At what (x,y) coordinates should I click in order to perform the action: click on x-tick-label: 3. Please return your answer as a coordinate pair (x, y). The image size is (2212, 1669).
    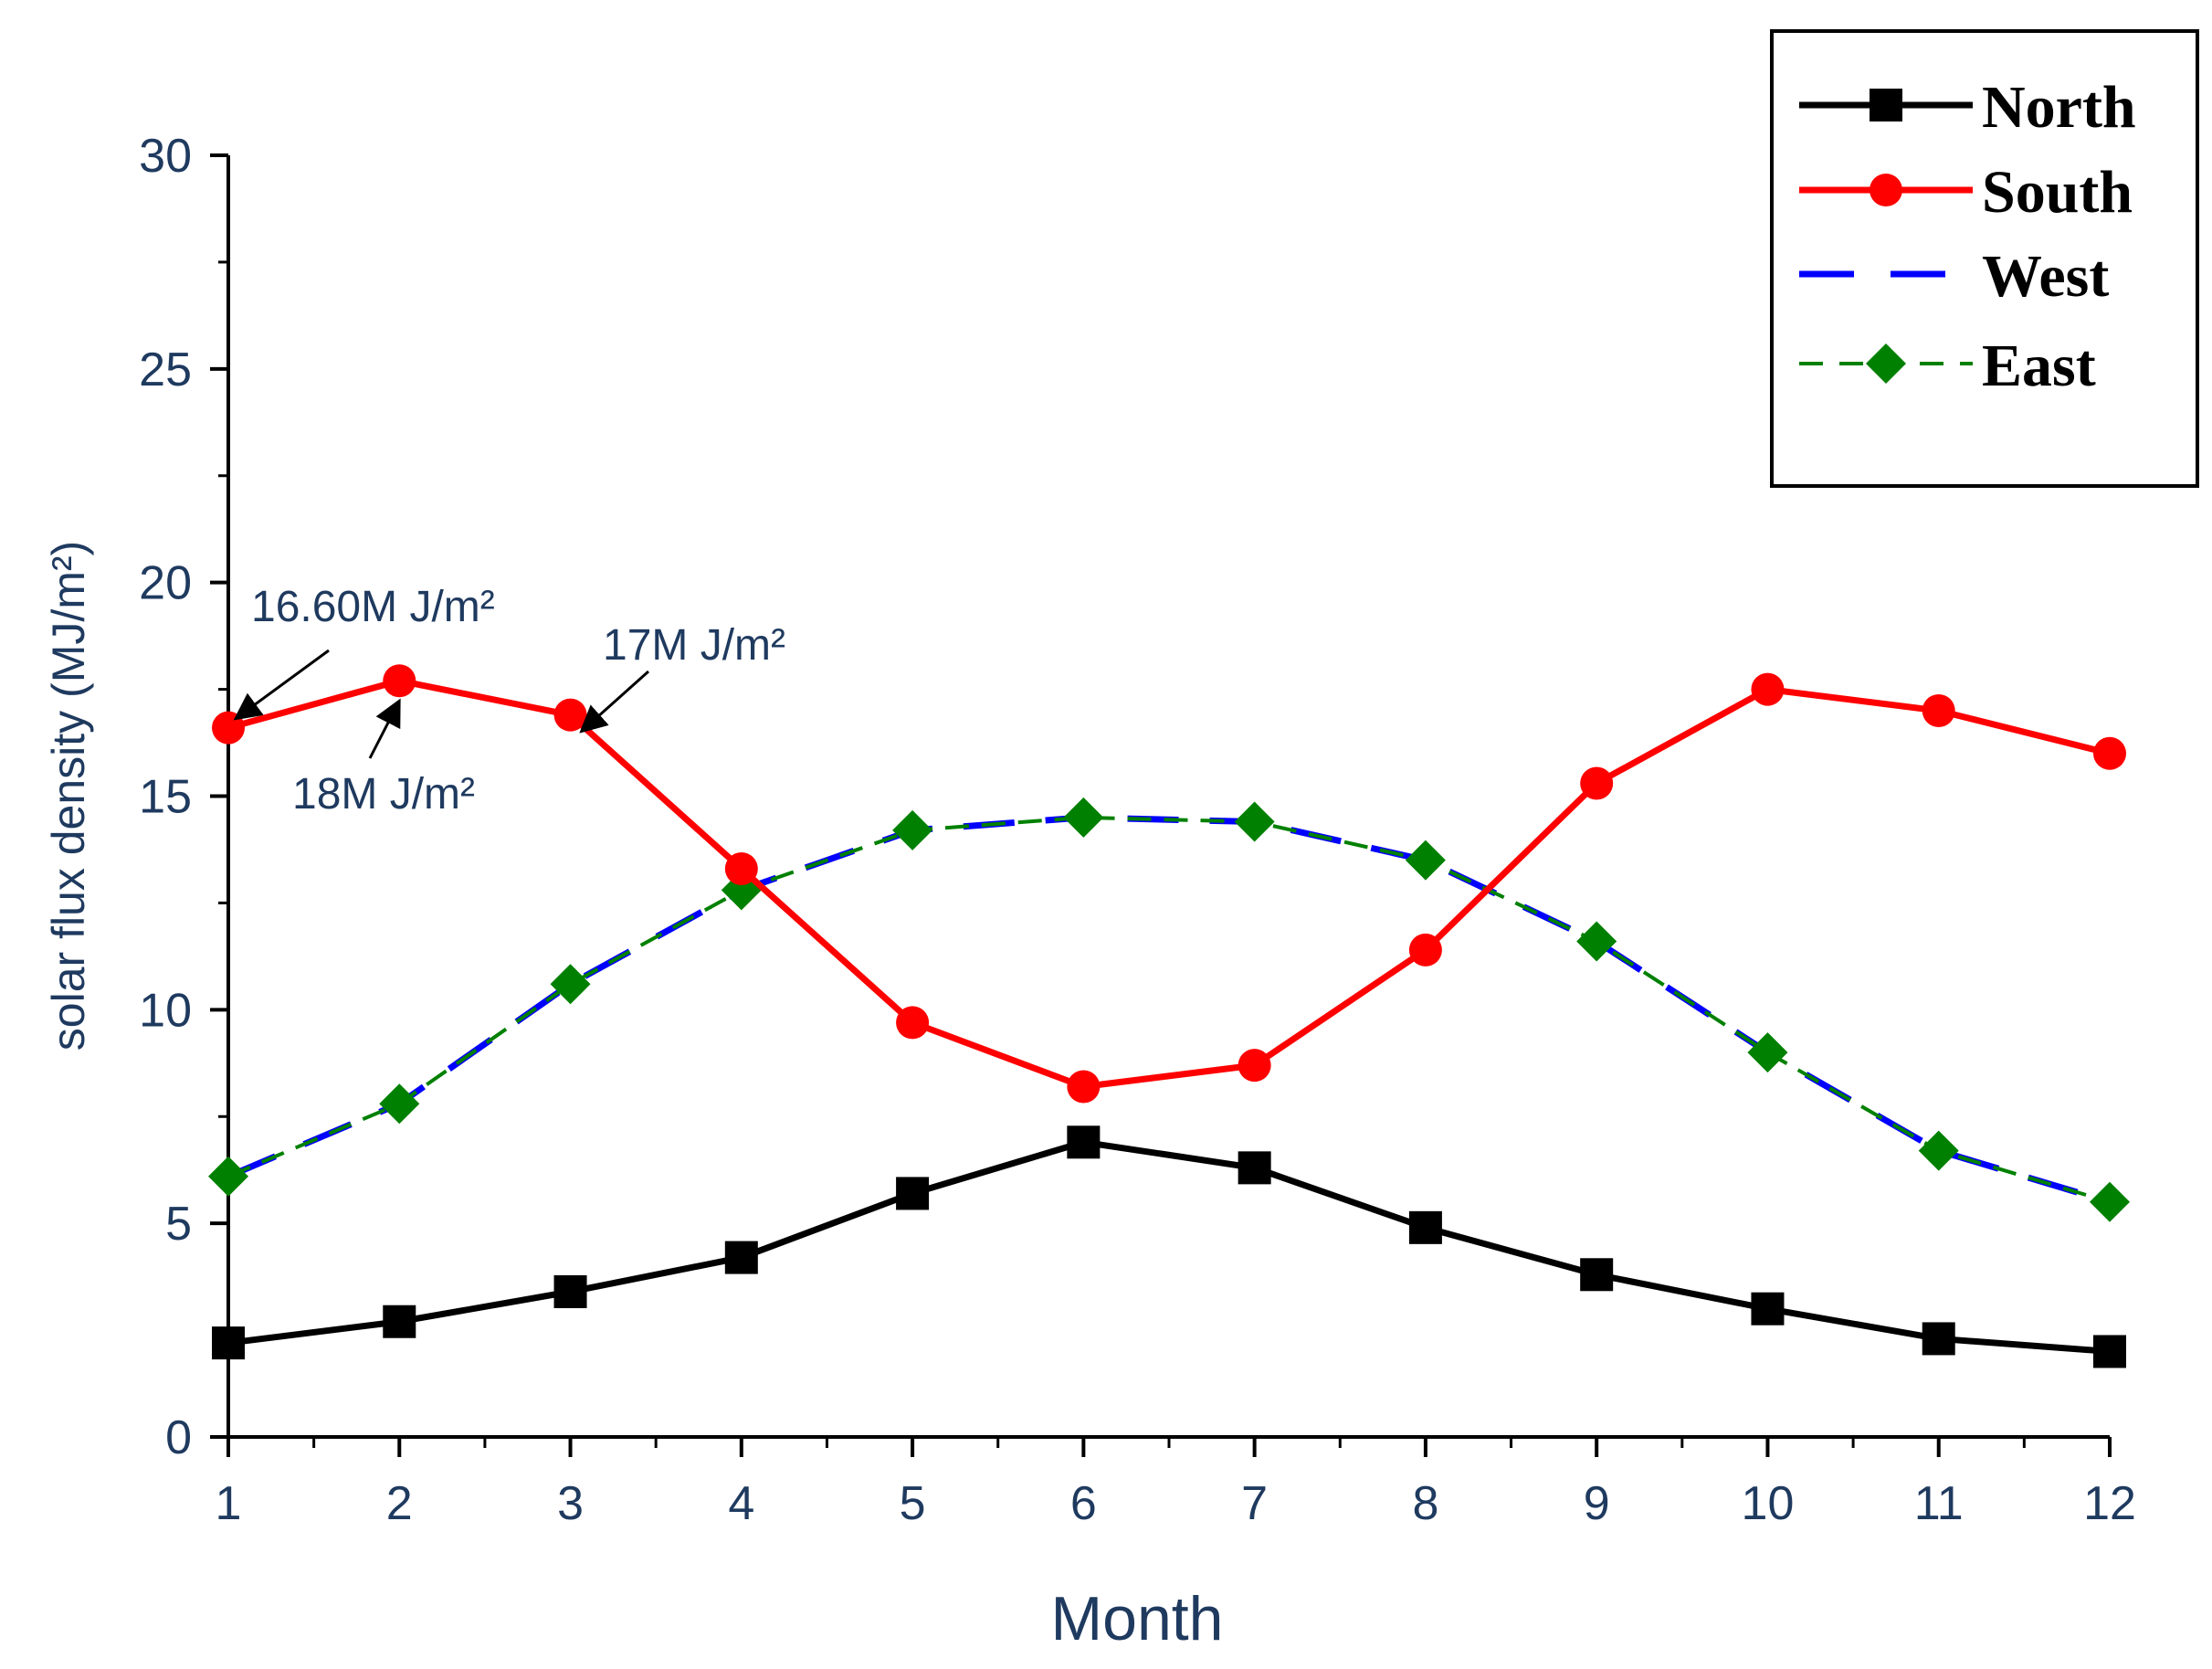
    Looking at the image, I should click on (570, 1503).